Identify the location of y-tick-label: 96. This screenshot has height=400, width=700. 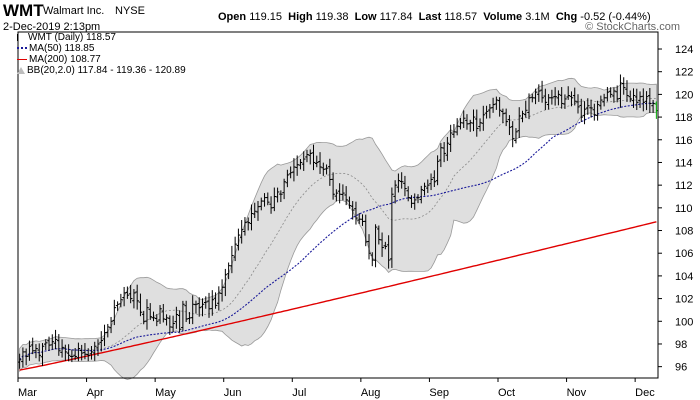
(681, 368).